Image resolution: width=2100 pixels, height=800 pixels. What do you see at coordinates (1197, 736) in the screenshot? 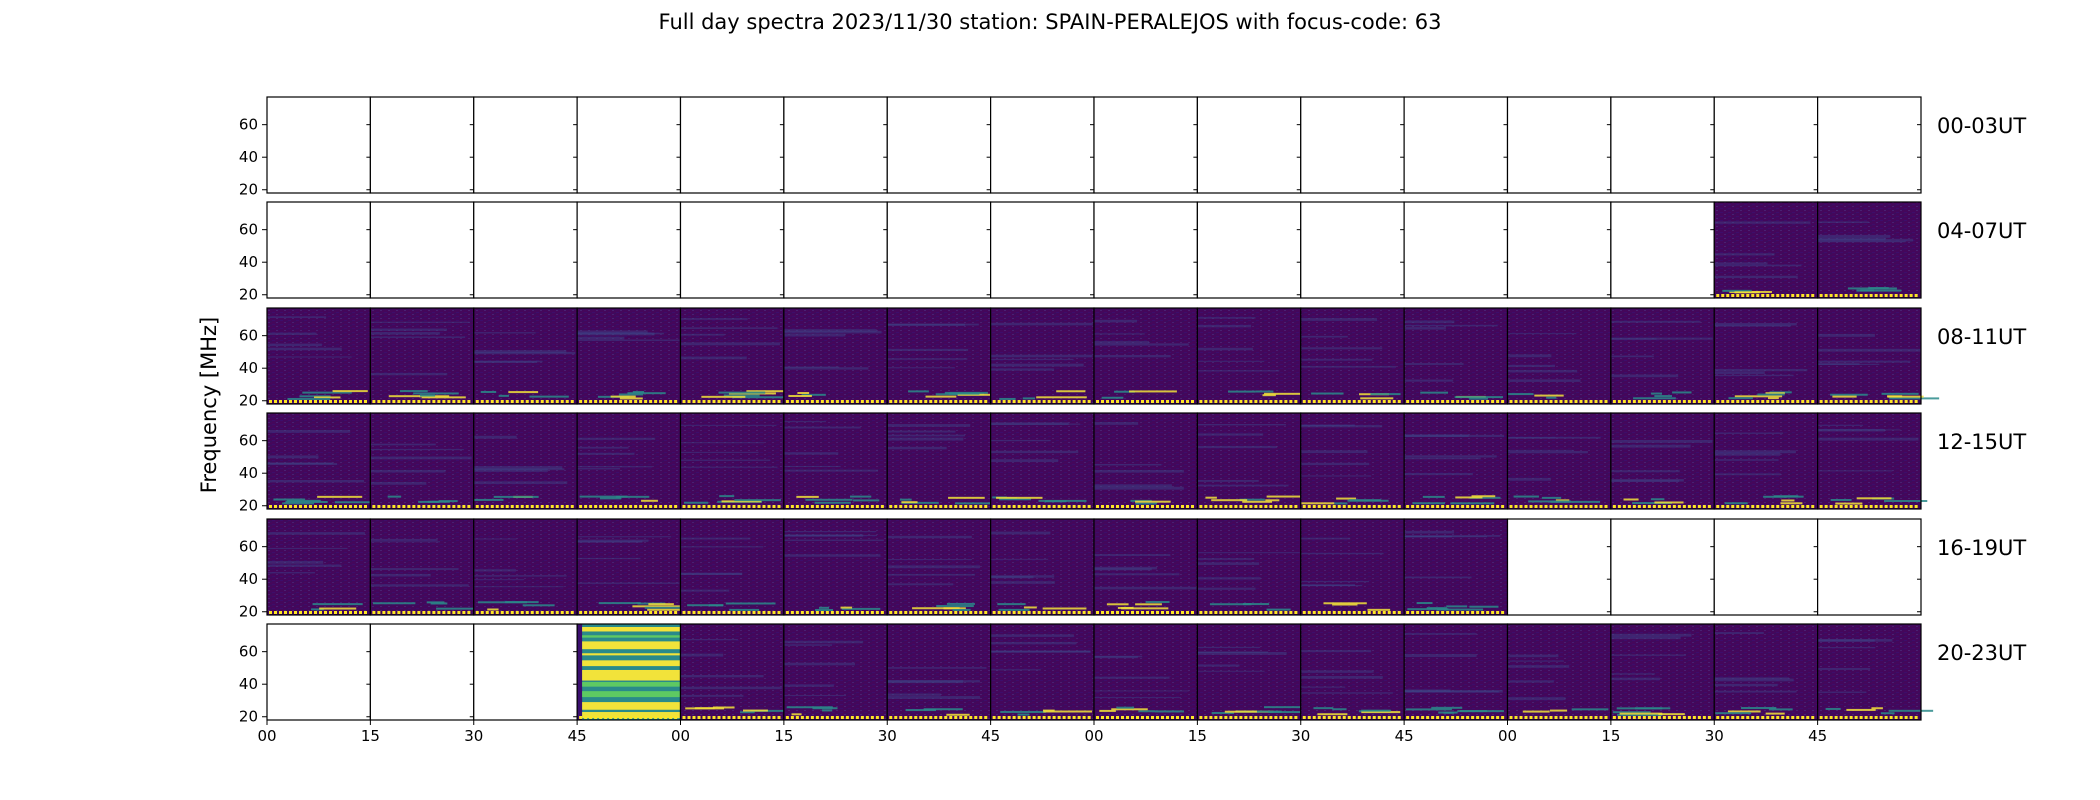
I see `x-tick-label: 15` at bounding box center [1197, 736].